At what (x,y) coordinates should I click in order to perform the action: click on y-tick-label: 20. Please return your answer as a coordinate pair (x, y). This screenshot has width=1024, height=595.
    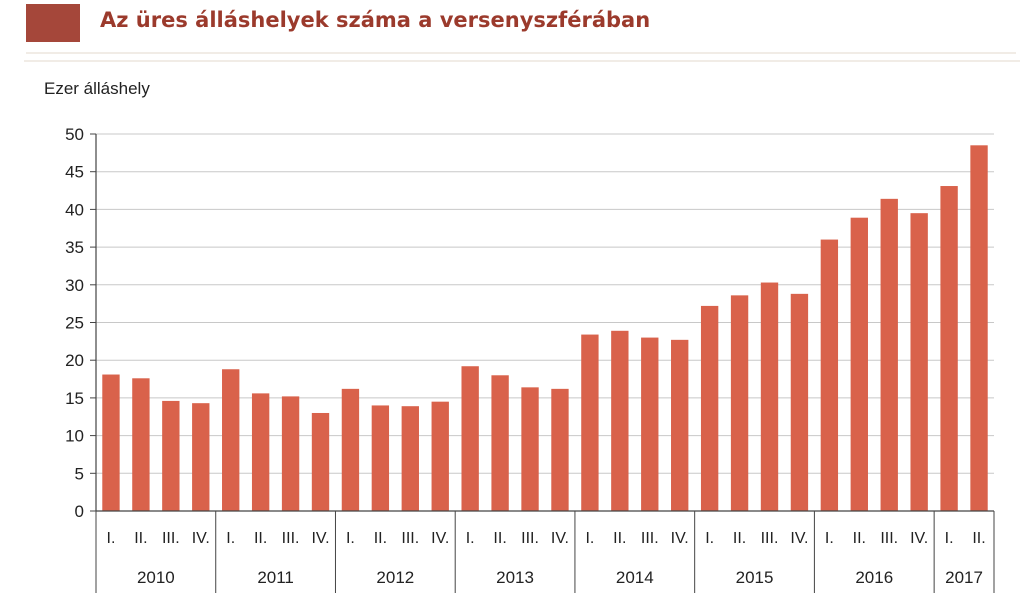
    Looking at the image, I should click on (74, 360).